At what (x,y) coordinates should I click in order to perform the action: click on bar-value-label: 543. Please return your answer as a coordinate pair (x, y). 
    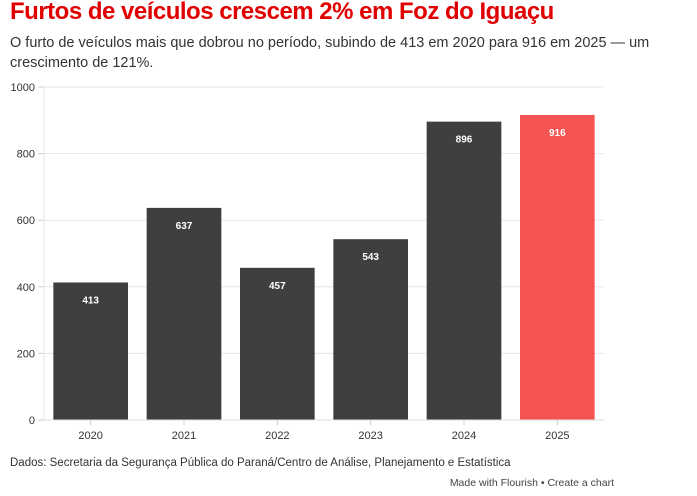
    Looking at the image, I should click on (370, 257).